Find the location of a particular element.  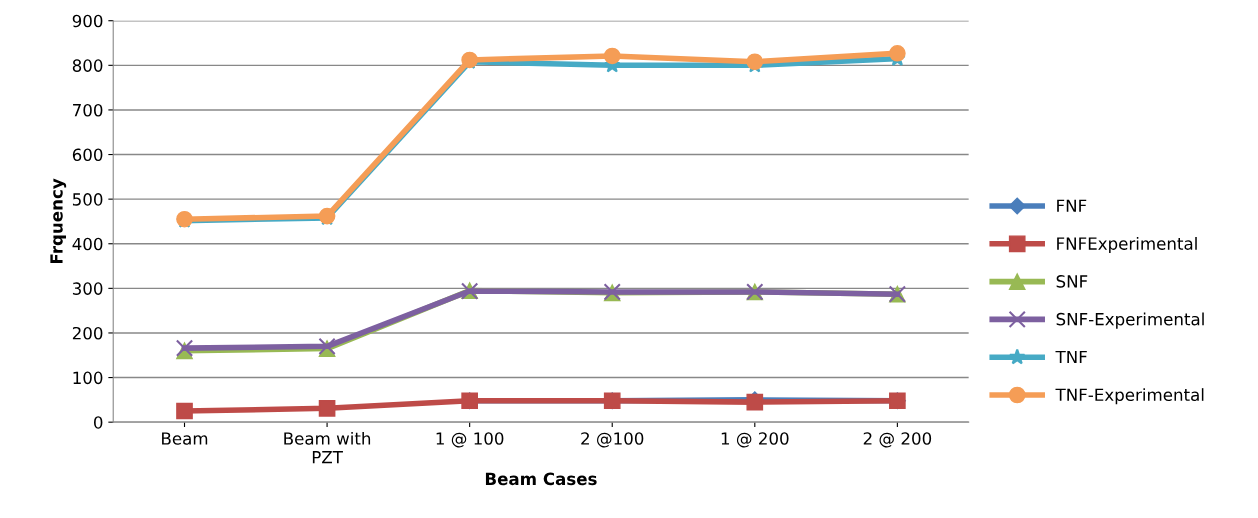

x-axis-title: Beam Cases is located at coordinates (541, 479).